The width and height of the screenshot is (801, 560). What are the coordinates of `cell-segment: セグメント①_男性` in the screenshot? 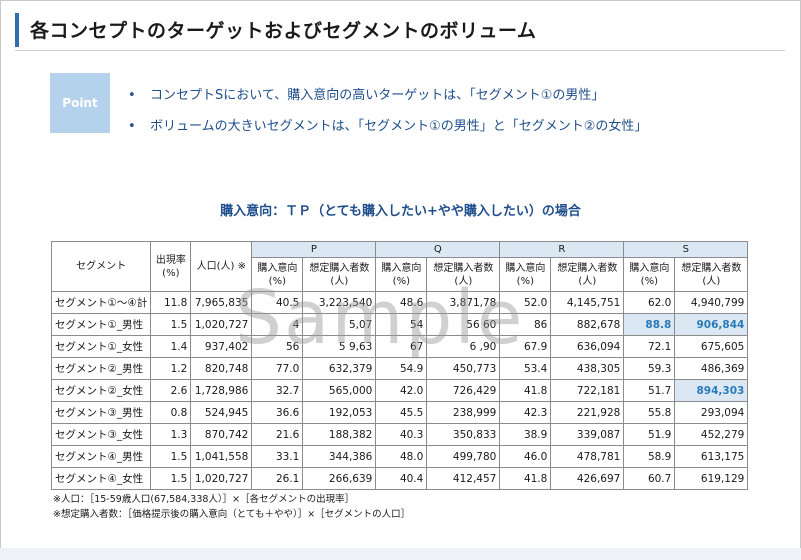 It's located at (101, 324).